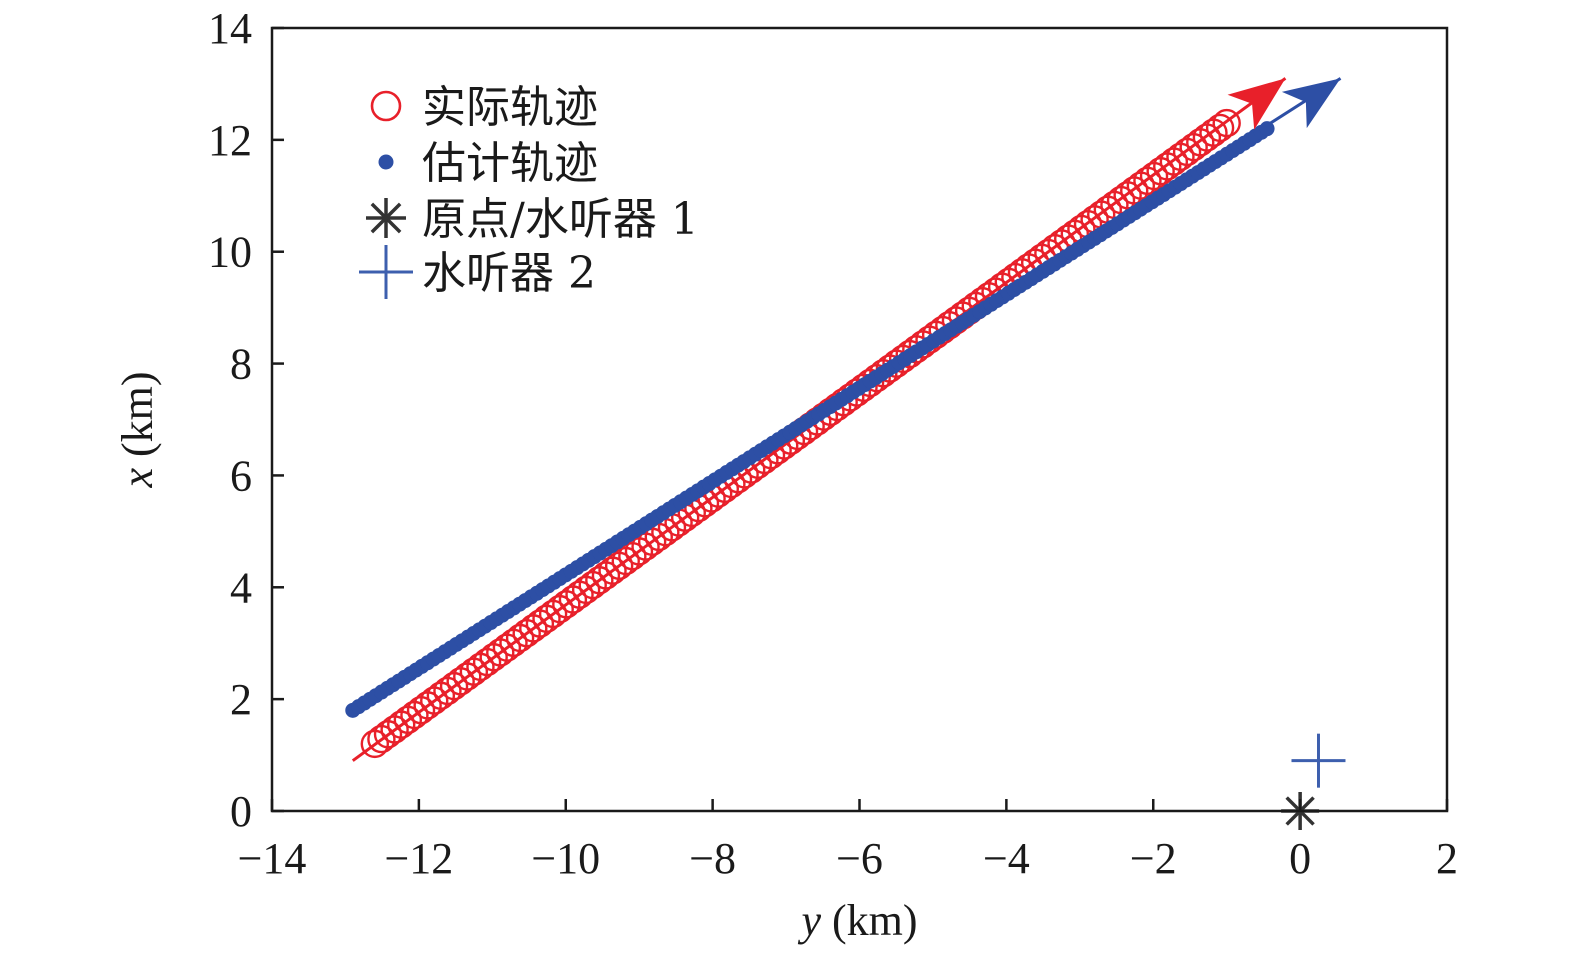 The image size is (1575, 957). What do you see at coordinates (137, 478) in the screenshot?
I see `y-axis-label-var: x` at bounding box center [137, 478].